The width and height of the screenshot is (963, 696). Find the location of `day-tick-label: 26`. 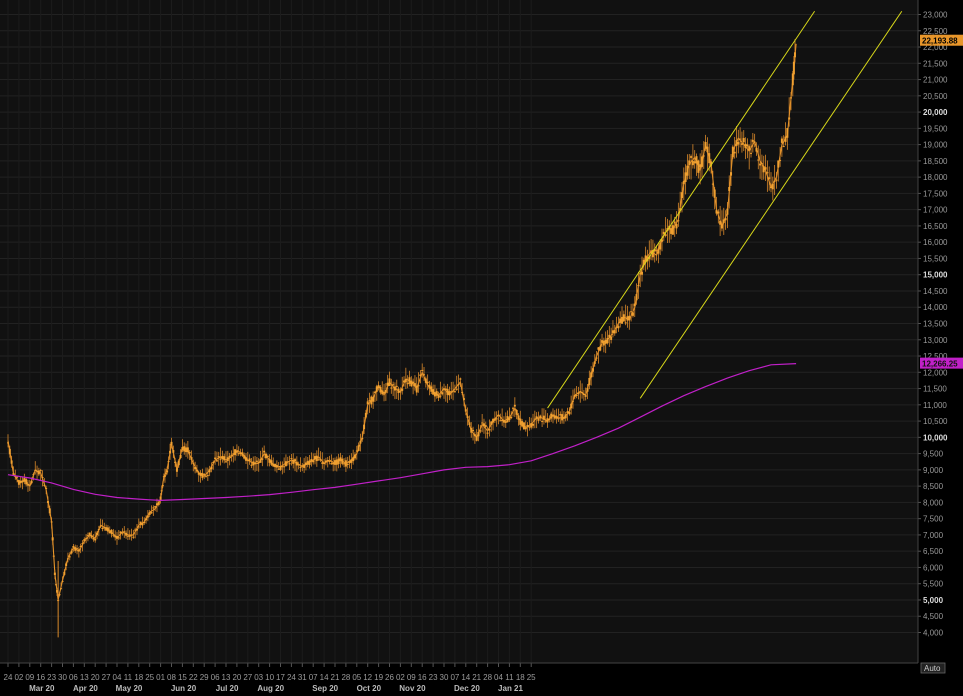

day-tick-label: 26 is located at coordinates (389, 677).